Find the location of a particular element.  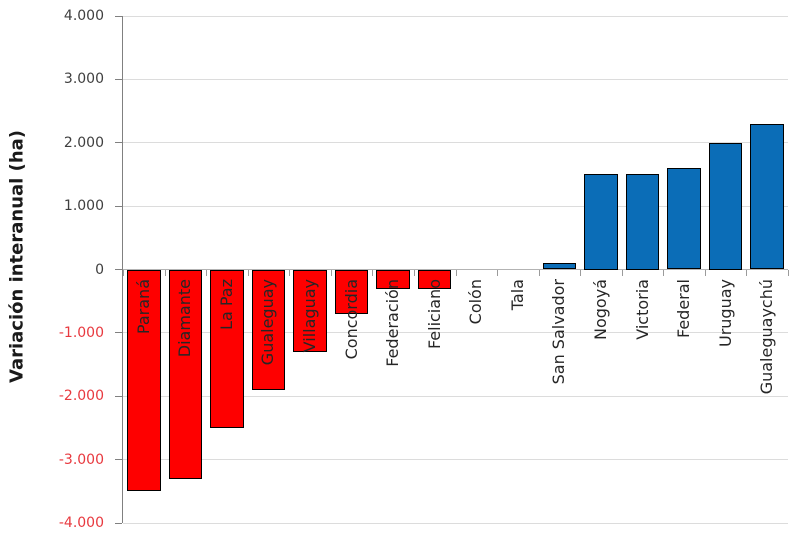

category-label-colon: Colón is located at coordinates (476, 301).